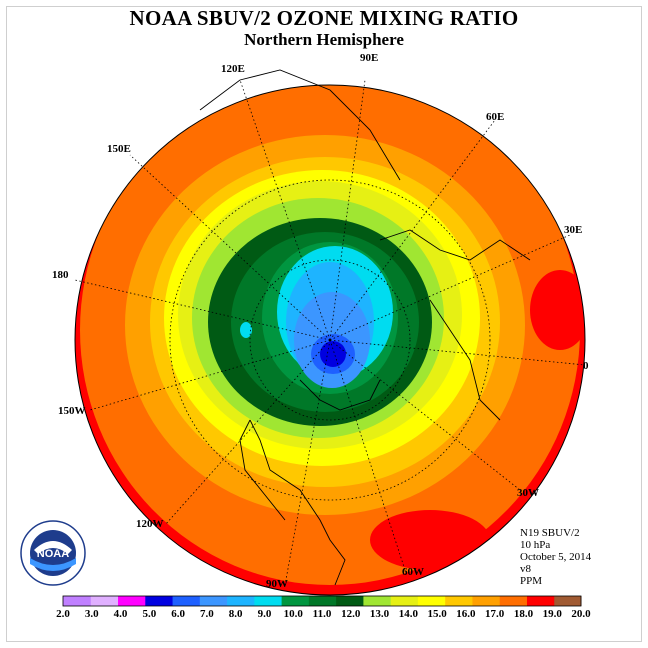  Describe the element at coordinates (437, 614) in the screenshot. I see `colorbar-tick-label: 15.0` at that location.